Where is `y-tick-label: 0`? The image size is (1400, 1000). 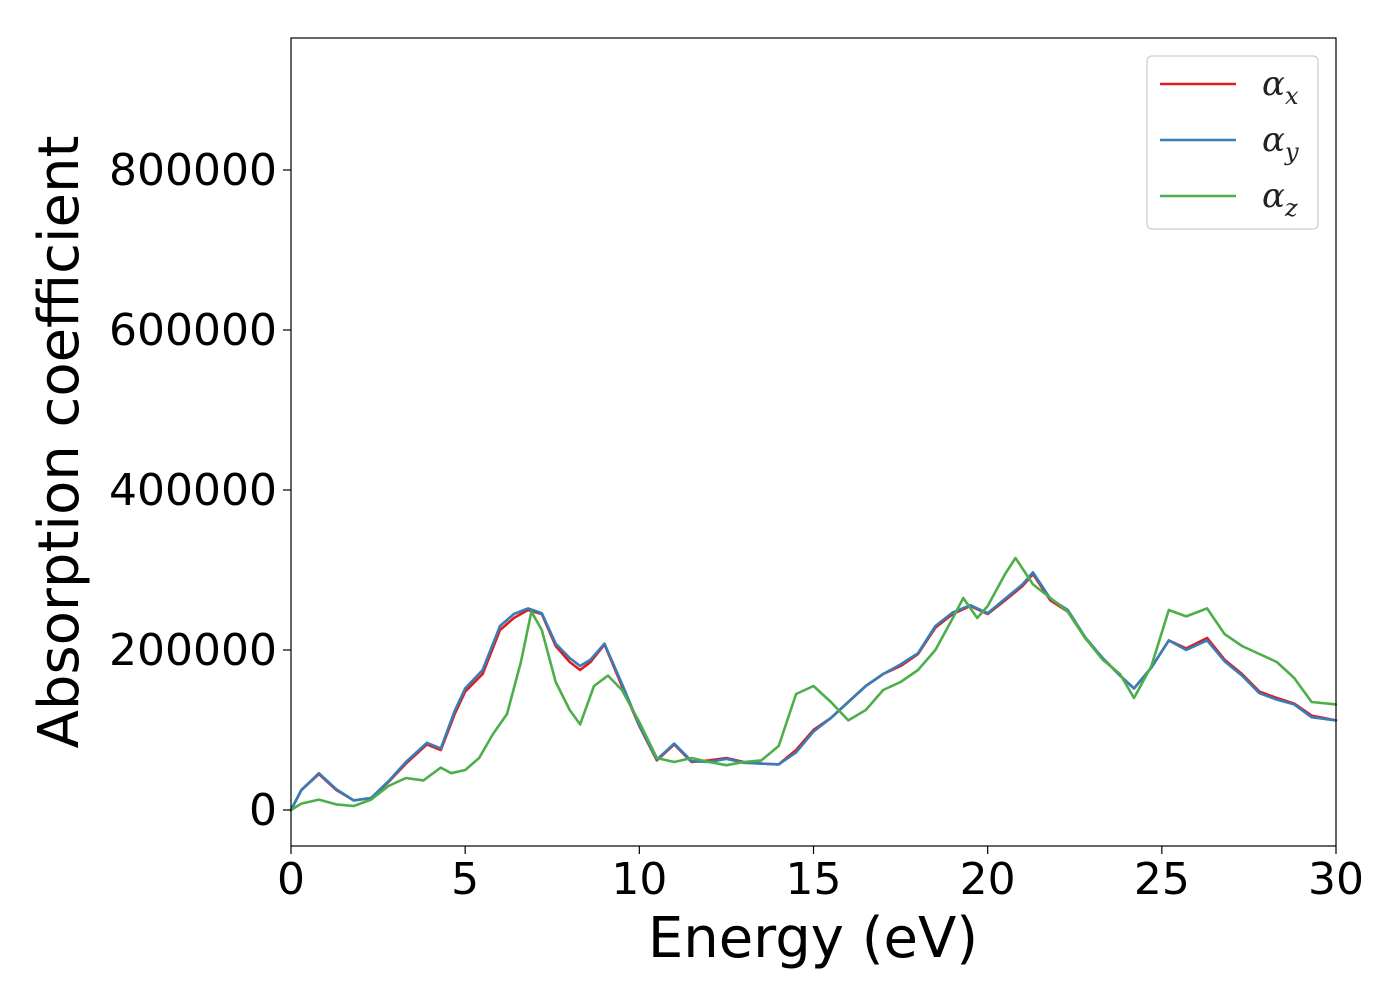 y-tick-label: 0 is located at coordinates (263, 810).